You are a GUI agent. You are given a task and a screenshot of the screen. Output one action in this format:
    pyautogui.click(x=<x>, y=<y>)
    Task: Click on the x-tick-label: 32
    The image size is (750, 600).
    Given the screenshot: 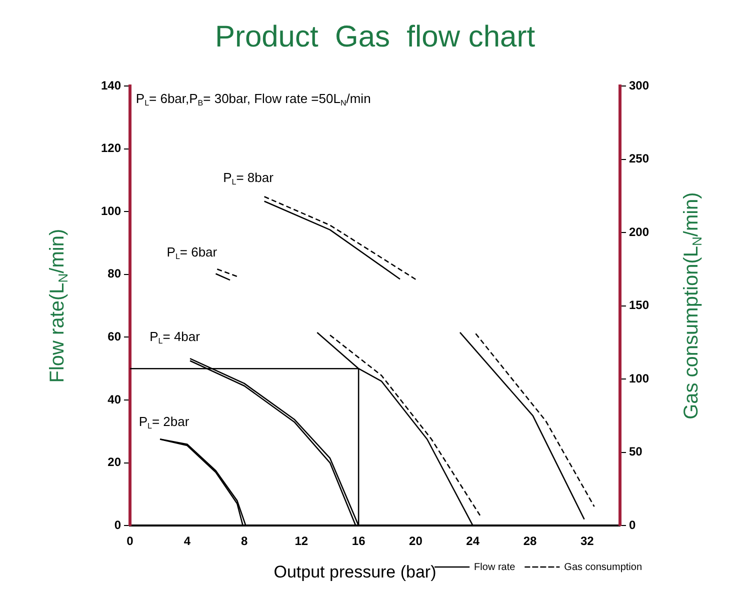 What is the action you would take?
    pyautogui.click(x=587, y=541)
    